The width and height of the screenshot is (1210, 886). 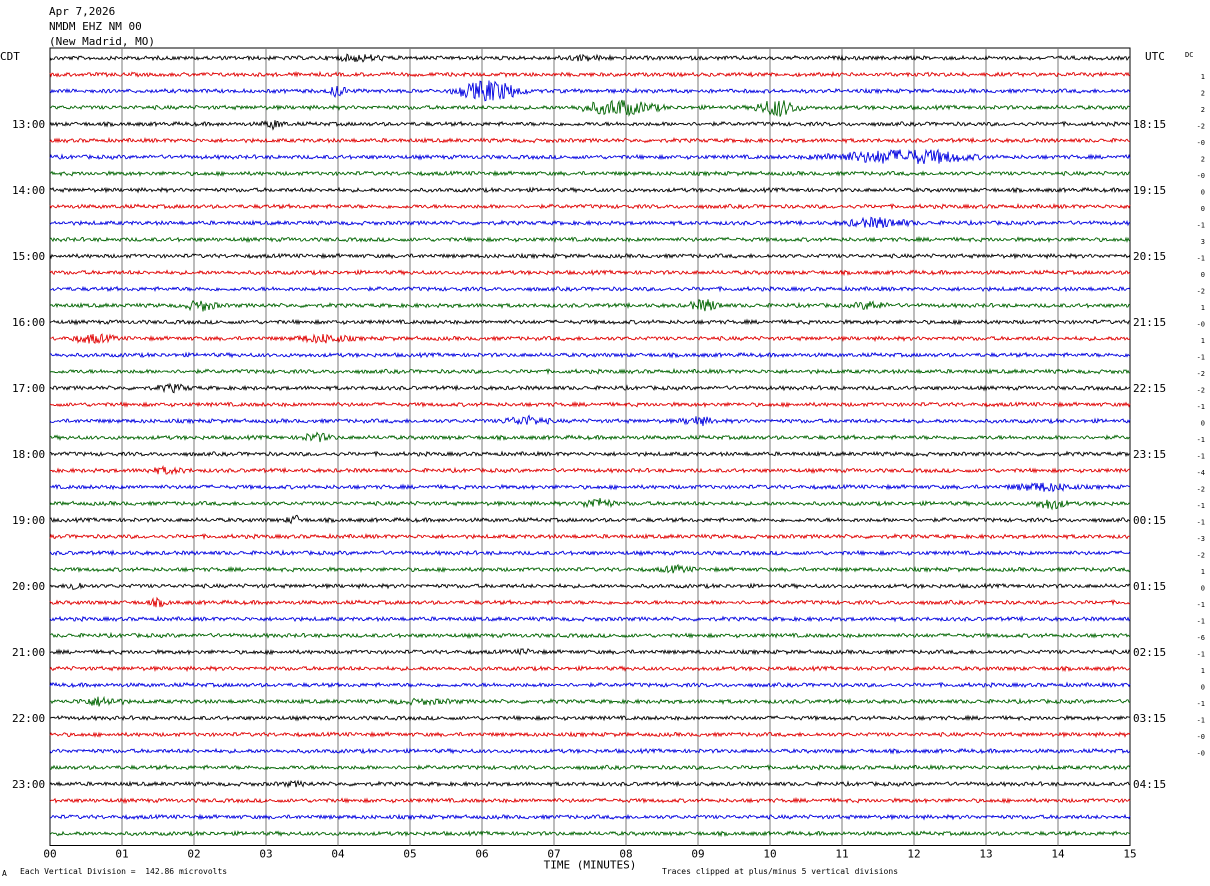 I want to click on utc-hour-label: 21:15, so click(x=1149, y=322).